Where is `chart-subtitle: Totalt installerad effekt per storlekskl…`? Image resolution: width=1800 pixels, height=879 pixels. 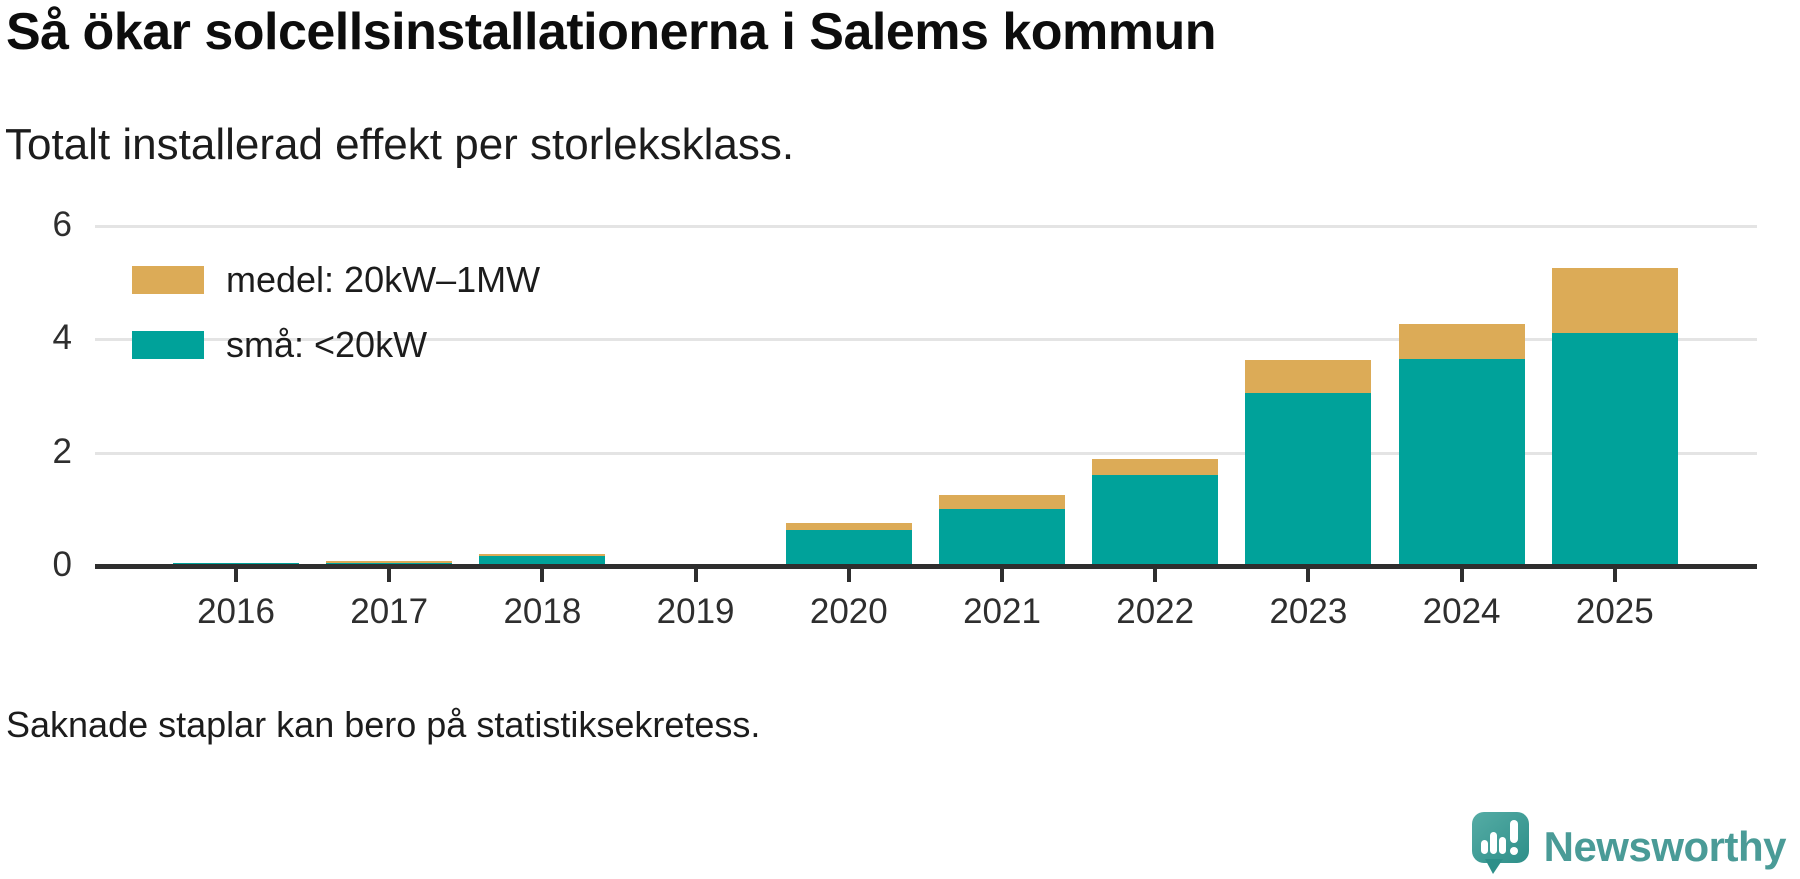
chart-subtitle: Totalt installerad effekt per storlekskl… is located at coordinates (400, 144).